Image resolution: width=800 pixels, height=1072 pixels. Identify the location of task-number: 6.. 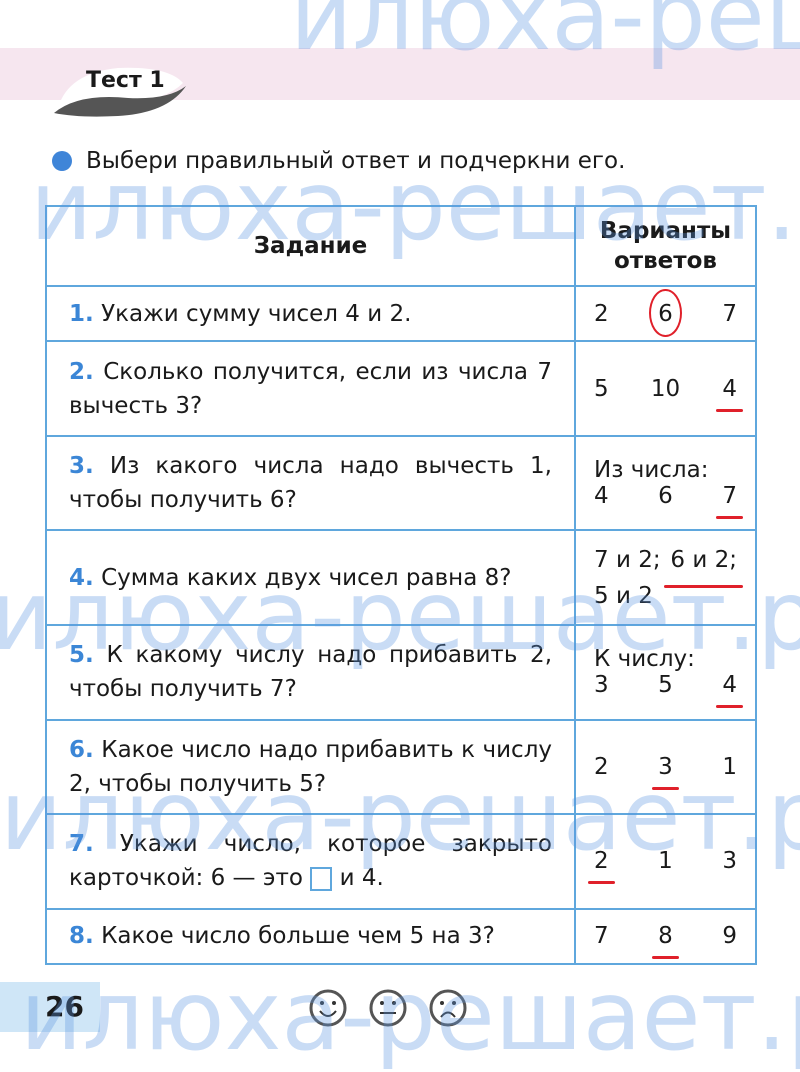
(81, 749).